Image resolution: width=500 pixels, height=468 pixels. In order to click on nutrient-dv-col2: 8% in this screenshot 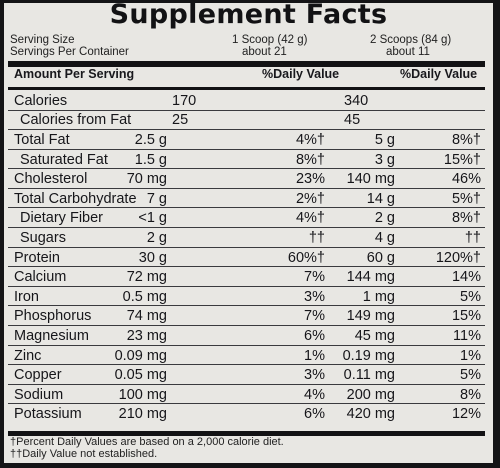, I will do `click(470, 394)`.